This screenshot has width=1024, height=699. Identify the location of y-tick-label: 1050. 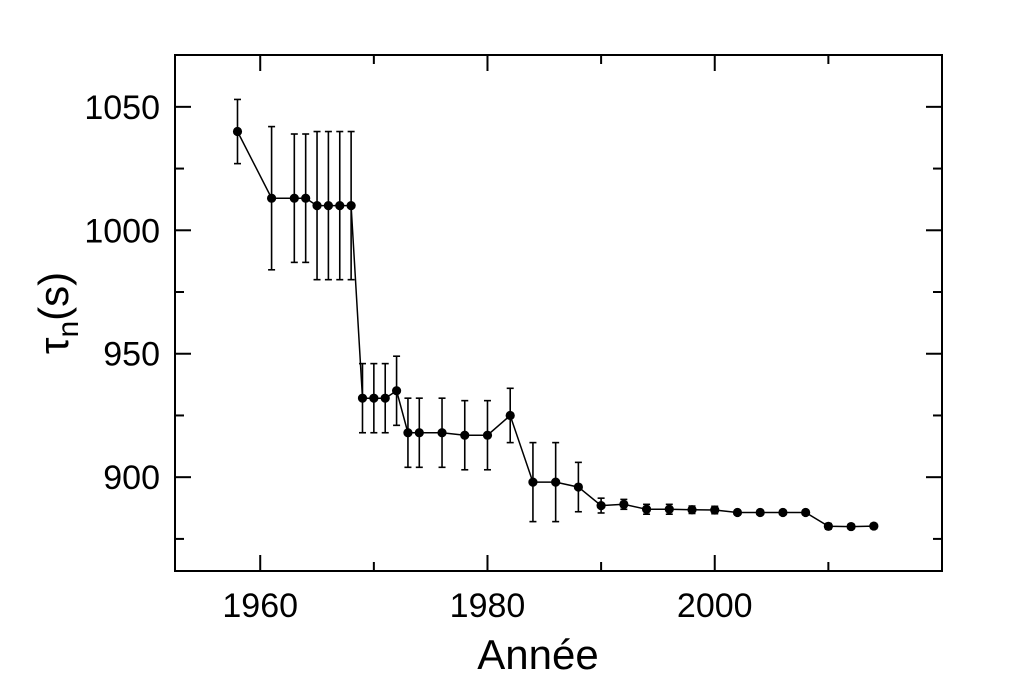
(122, 108).